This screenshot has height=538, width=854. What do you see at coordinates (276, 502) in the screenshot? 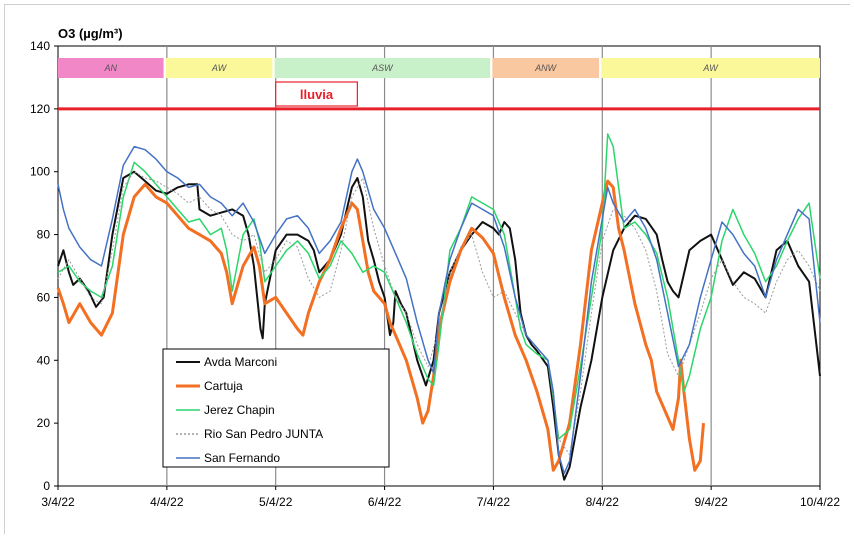
I see `x-tick-label: 5/4/22` at bounding box center [276, 502].